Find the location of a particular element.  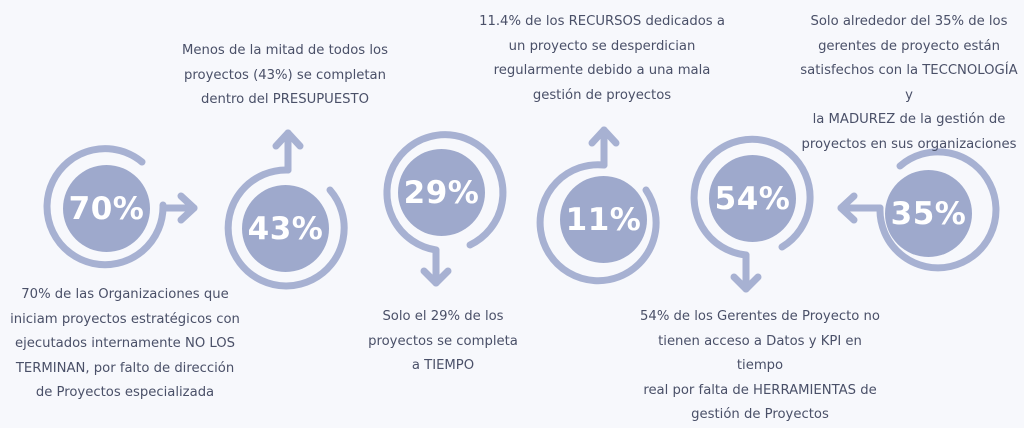

stat-circle-29: 29% is located at coordinates (441, 192).